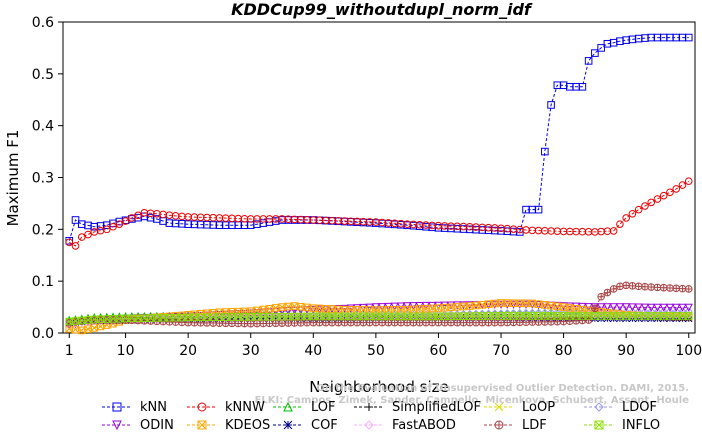 The image size is (702, 434). I want to click on legend-item-knnw: kNNW, so click(226, 407).